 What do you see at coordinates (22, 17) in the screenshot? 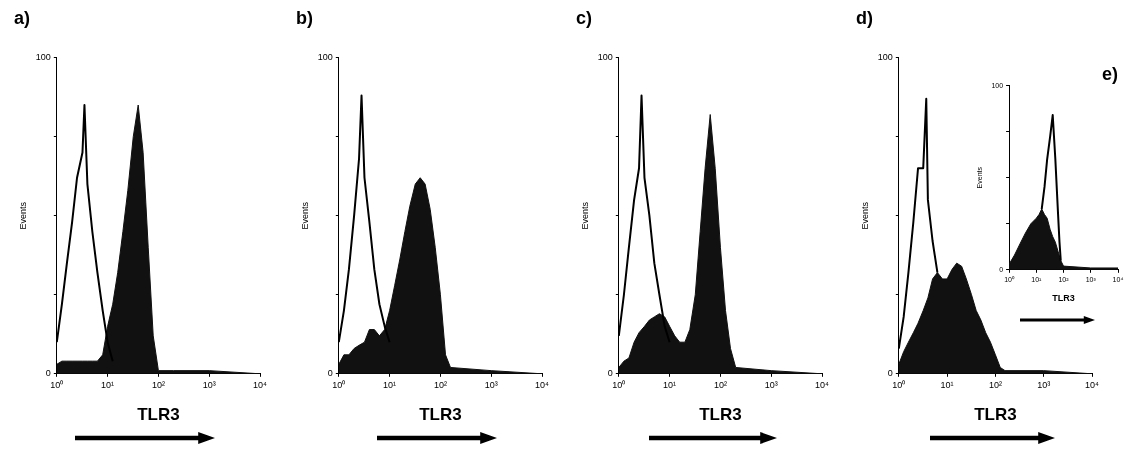
I see `chart-title: a)` at bounding box center [22, 17].